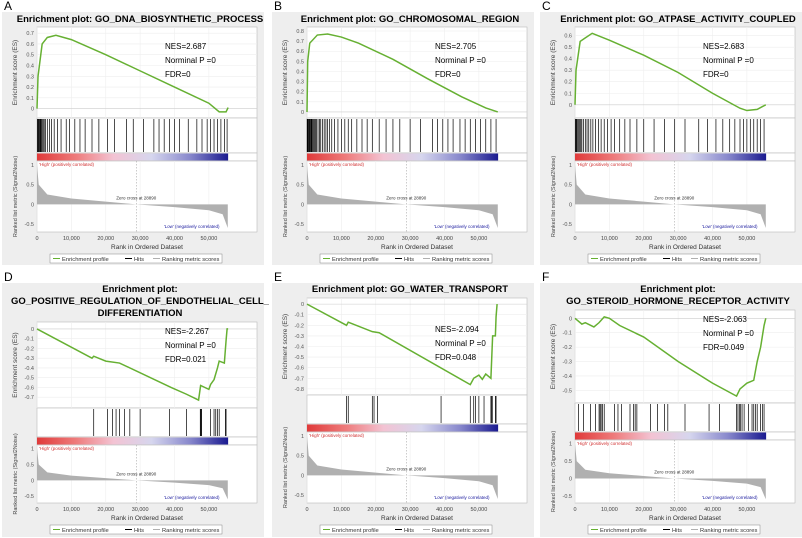  Describe the element at coordinates (456, 357) in the screenshot. I see `stat-label: FDR=0.048` at that location.